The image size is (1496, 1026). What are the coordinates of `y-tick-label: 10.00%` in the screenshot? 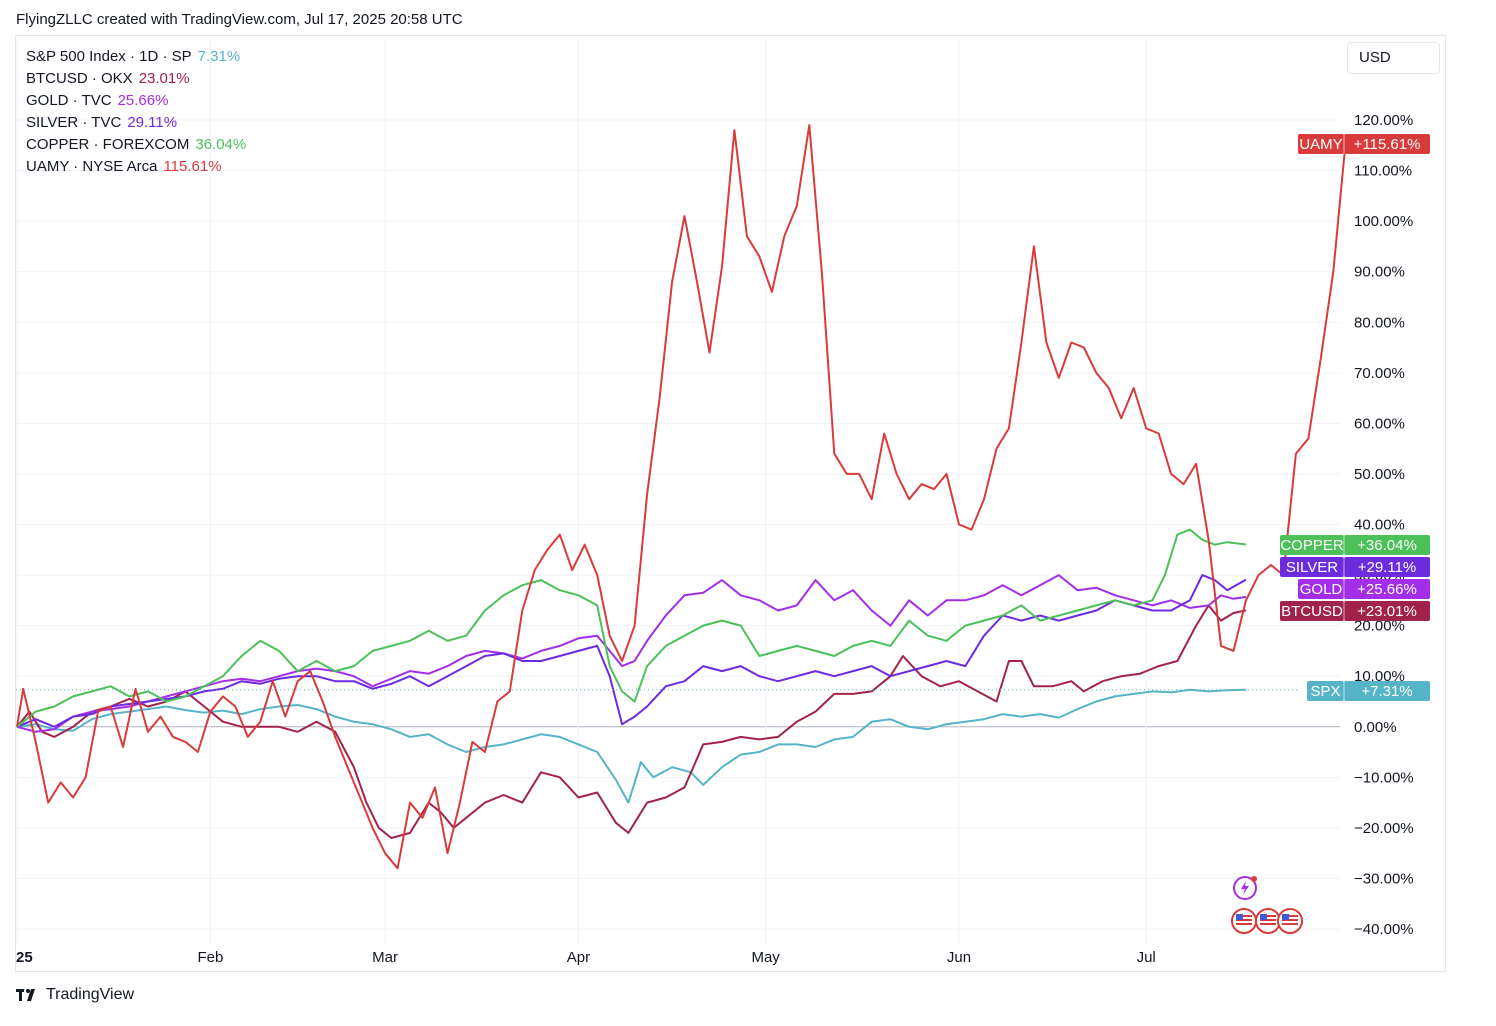 It's located at (1379, 676).